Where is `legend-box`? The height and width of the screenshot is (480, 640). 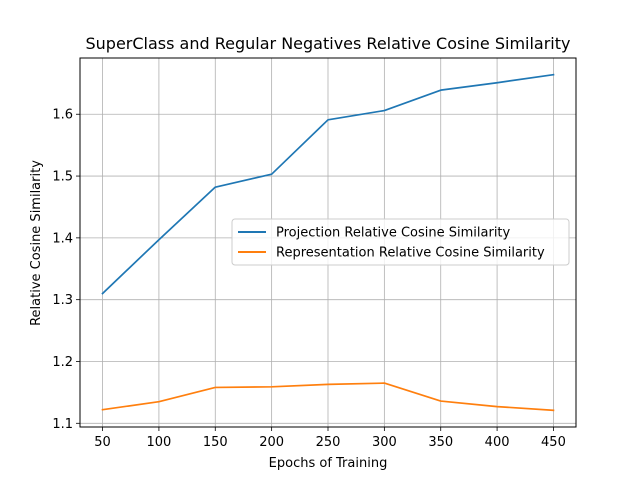
legend-box is located at coordinates (400, 242).